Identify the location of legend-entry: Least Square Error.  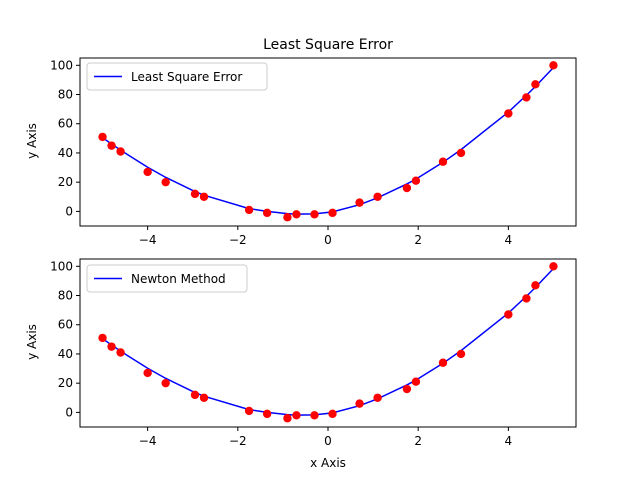
(186, 77).